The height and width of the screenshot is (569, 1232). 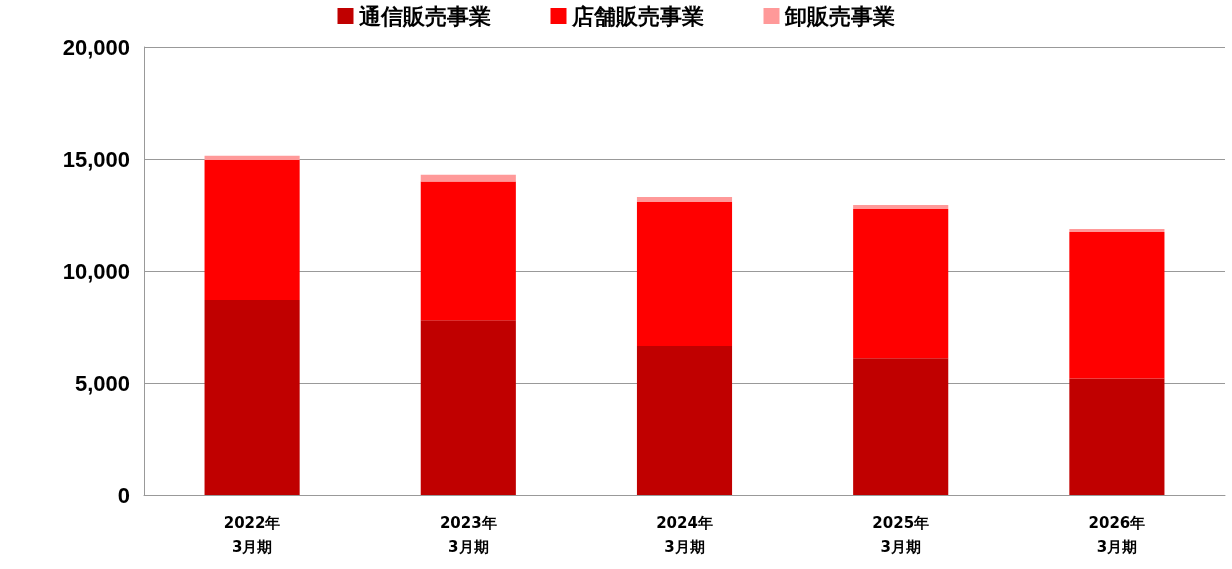 What do you see at coordinates (96, 159) in the screenshot?
I see `y-tick-label: 15,000` at bounding box center [96, 159].